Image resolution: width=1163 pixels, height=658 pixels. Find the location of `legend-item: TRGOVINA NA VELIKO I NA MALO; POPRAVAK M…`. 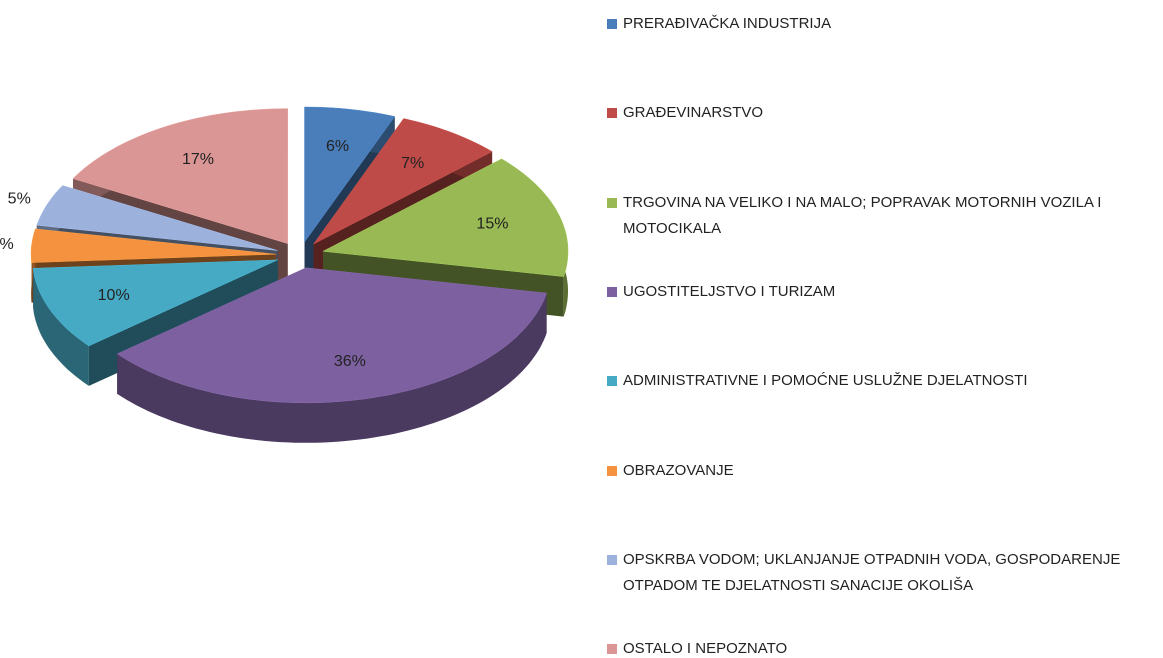

legend-item: TRGOVINA NA VELIKO I NA MALO; POPRAVAK M… is located at coordinates (872, 216).